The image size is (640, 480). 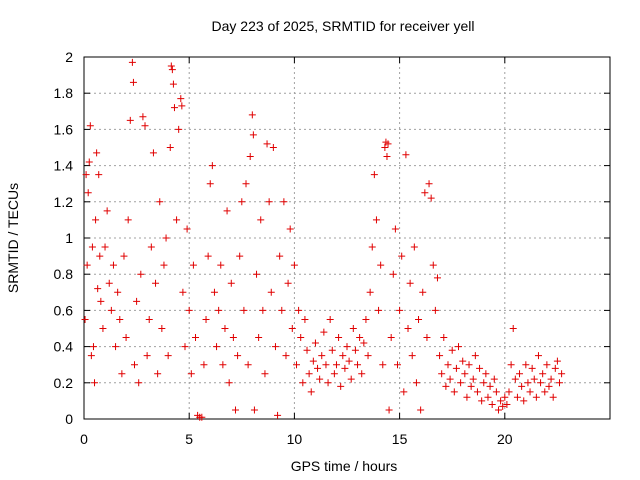 What do you see at coordinates (13, 238) in the screenshot?
I see `y-axis-label: SRMTID / TECUs` at bounding box center [13, 238].